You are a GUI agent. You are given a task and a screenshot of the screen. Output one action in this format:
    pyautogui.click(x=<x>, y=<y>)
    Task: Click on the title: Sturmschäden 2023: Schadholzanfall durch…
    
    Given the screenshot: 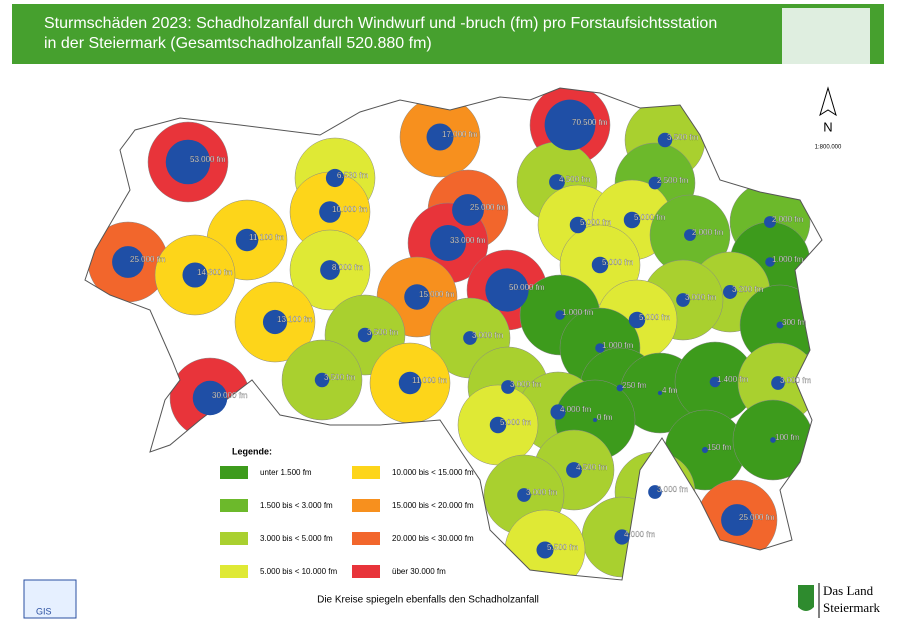 What is the action you would take?
    pyautogui.click(x=381, y=33)
    